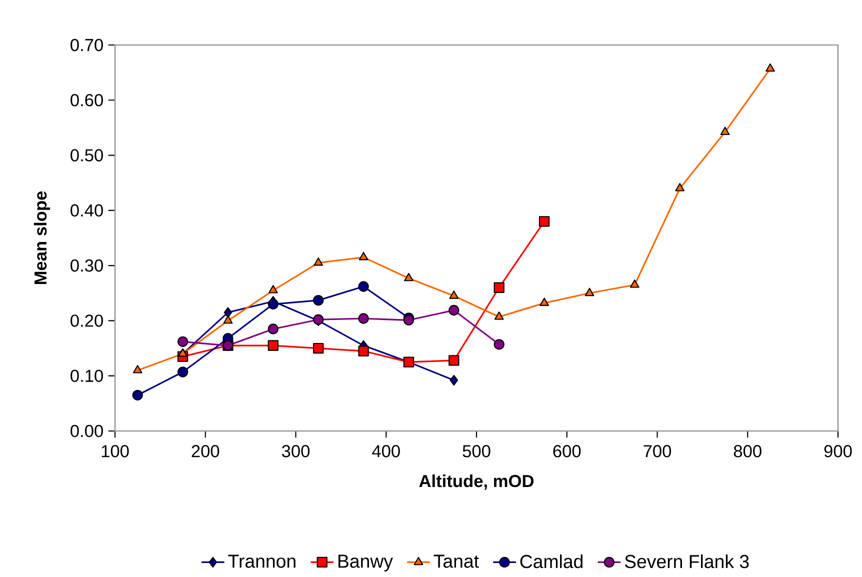 The height and width of the screenshot is (577, 862). What do you see at coordinates (42, 237) in the screenshot?
I see `y-axis-title: Mean slope` at bounding box center [42, 237].